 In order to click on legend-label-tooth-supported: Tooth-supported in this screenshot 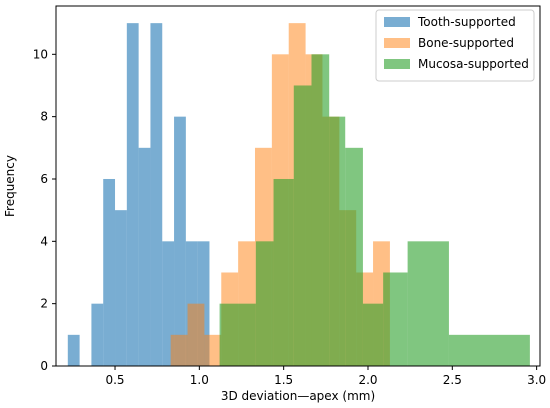, I will do `click(466, 22)`.